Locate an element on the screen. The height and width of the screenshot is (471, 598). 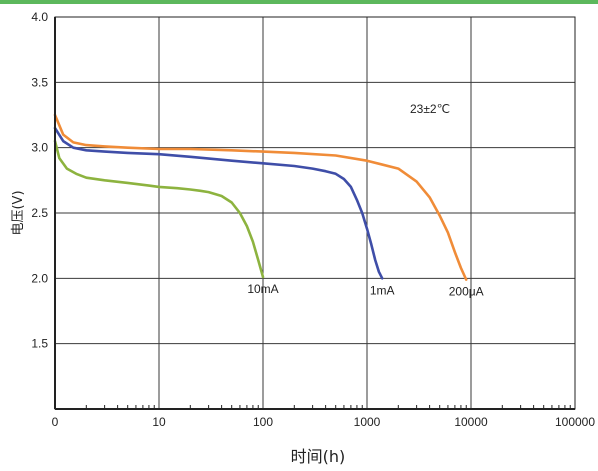
y-tick-label: 3.5 is located at coordinates (39, 82).